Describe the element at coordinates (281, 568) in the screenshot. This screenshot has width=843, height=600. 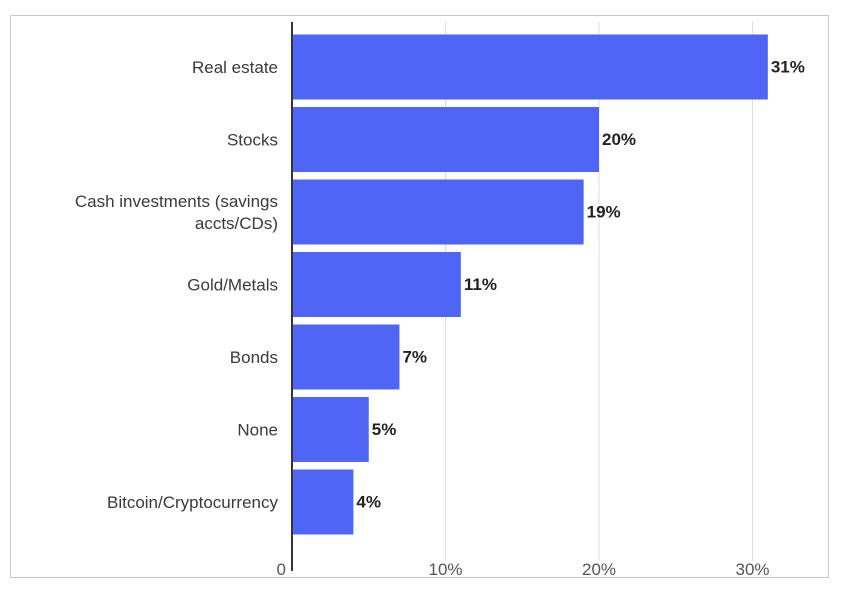
I see `x-tick-label: 0` at that location.